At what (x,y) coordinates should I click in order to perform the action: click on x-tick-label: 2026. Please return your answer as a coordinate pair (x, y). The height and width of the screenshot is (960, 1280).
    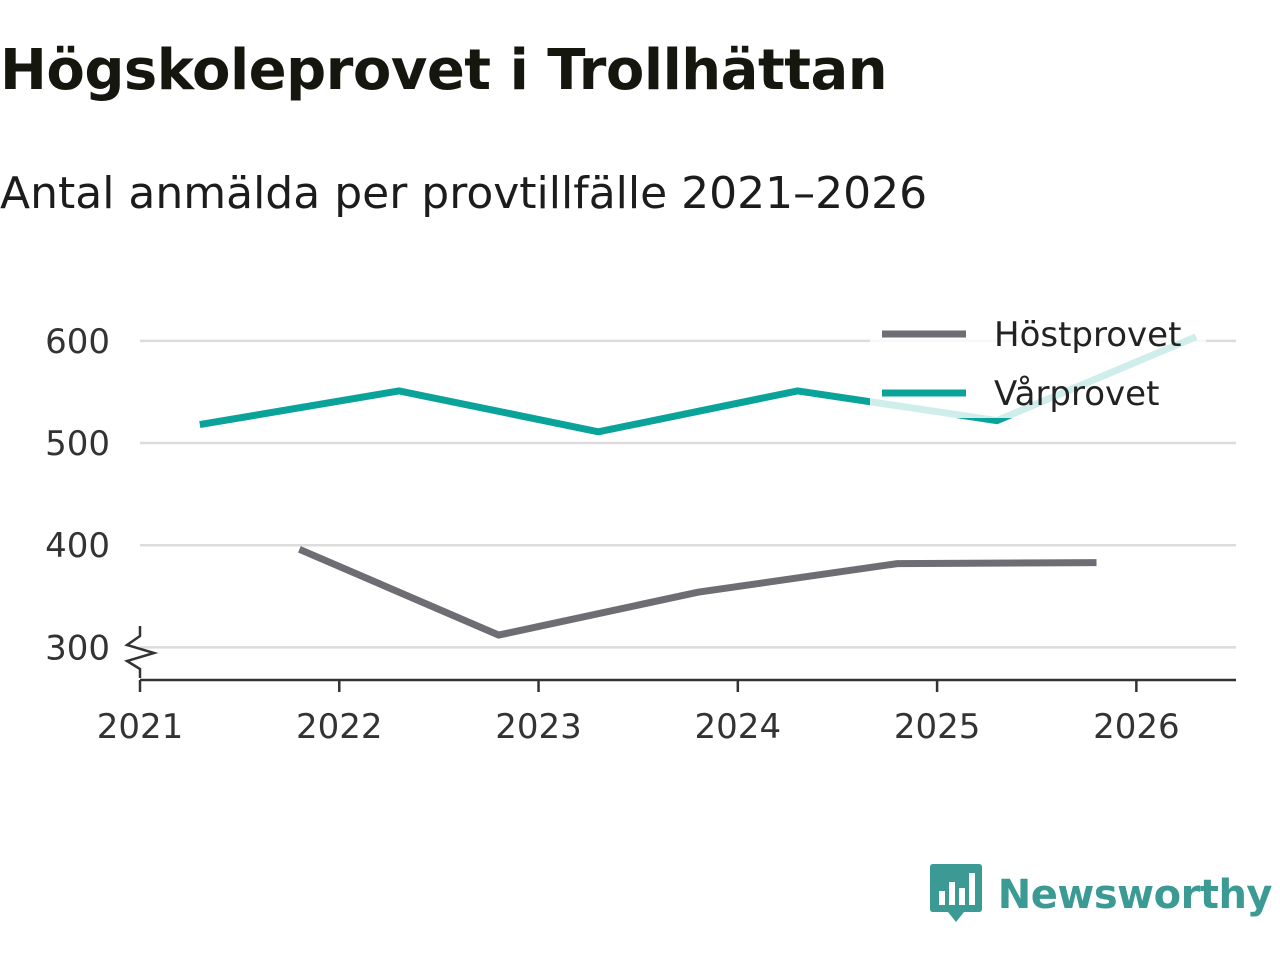
    Looking at the image, I should click on (1136, 727).